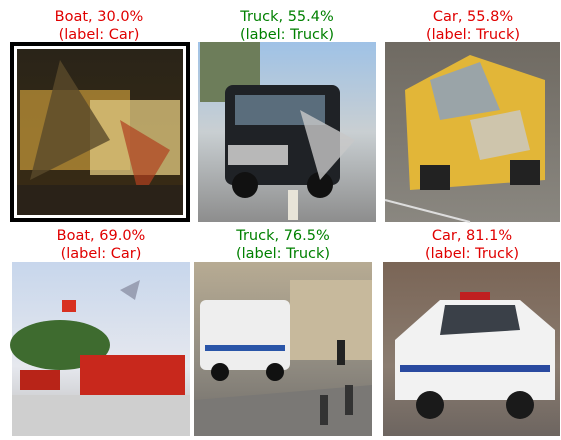  What do you see at coordinates (99, 17) in the screenshot?
I see `prediction: Boat, 30.0%` at bounding box center [99, 17].